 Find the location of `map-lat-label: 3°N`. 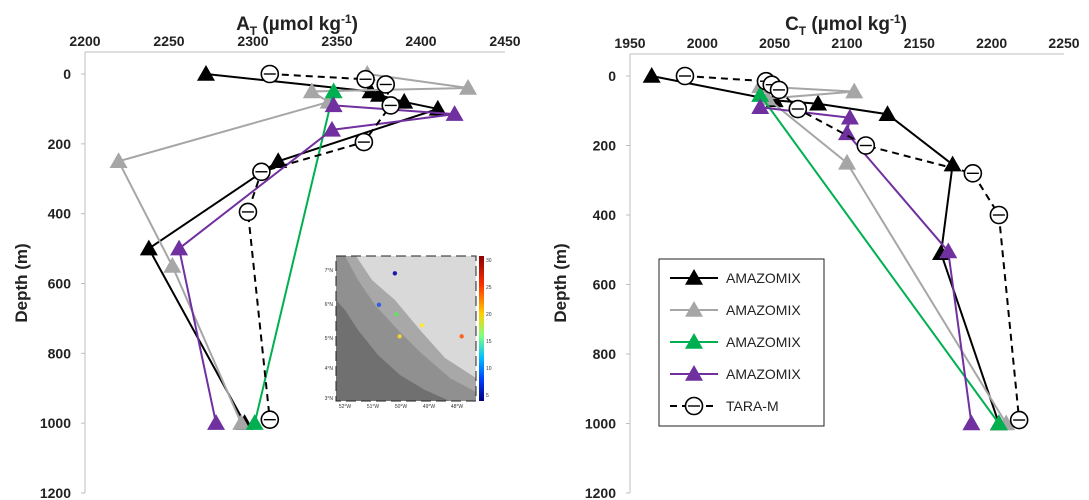

map-lat-label: 3°N is located at coordinates (329, 399).